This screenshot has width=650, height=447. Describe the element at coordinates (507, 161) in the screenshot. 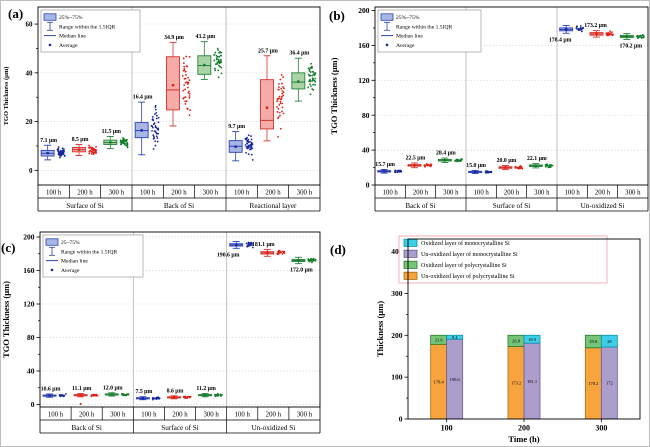

I see `svg-text: 20.0 μm` at that location.